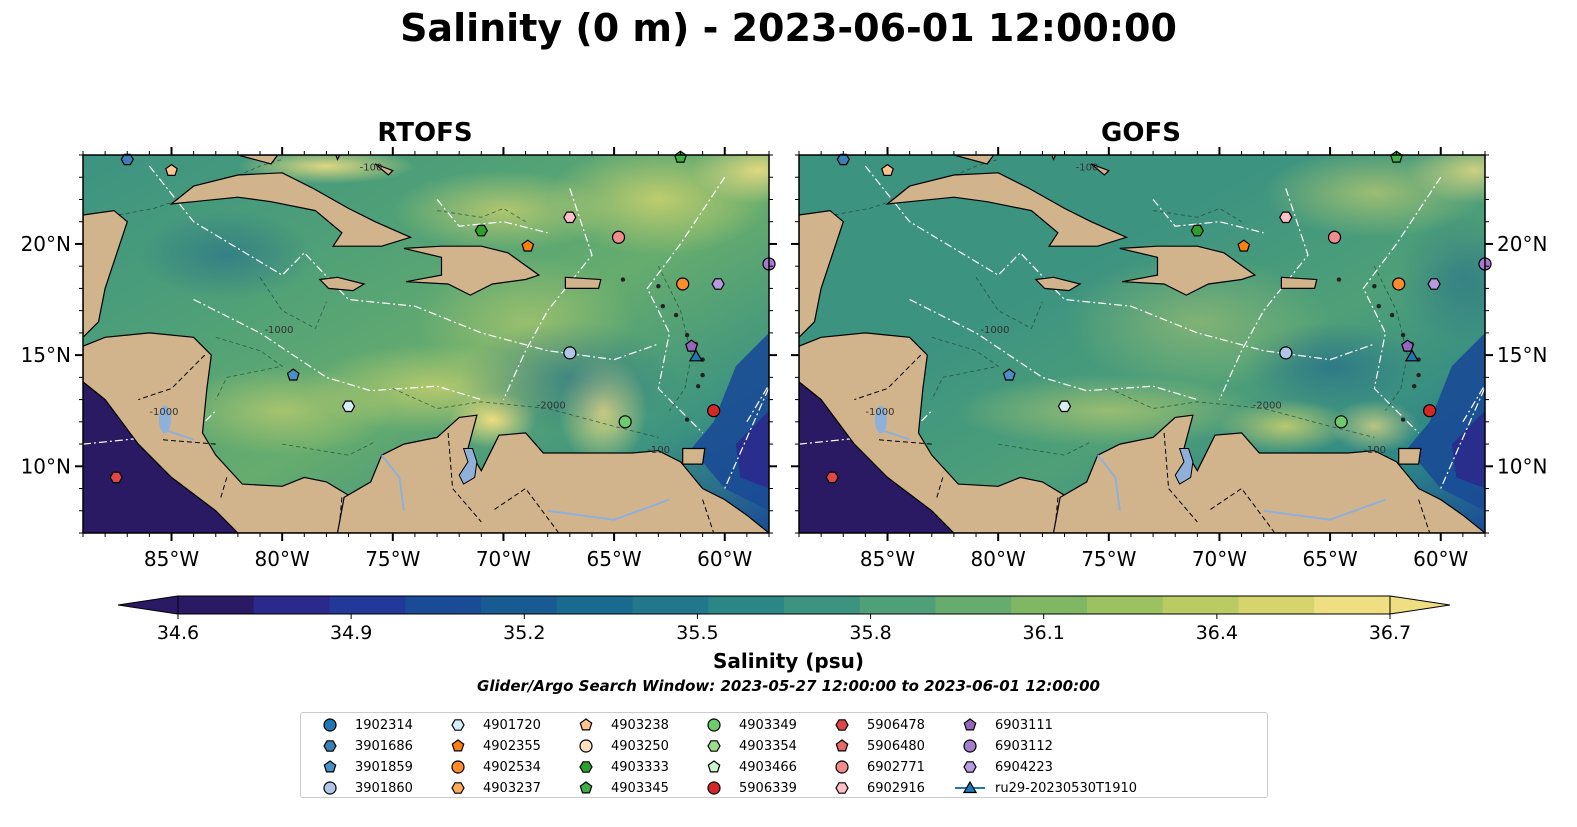 Image resolution: width=1577 pixels, height=827 pixels. What do you see at coordinates (384, 725) in the screenshot?
I see `legend-label: 1902314` at bounding box center [384, 725].